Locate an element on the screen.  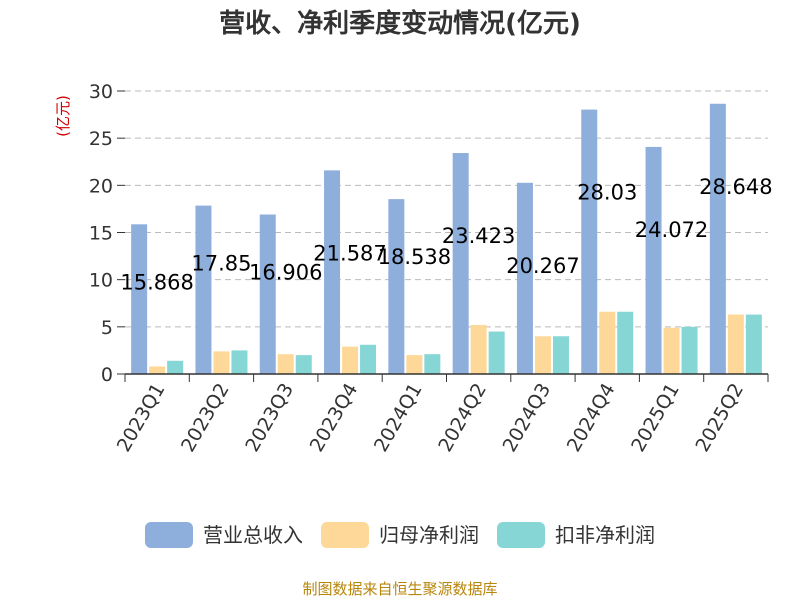
bar-扣非净利润-2025Q1 is located at coordinates (689, 350).